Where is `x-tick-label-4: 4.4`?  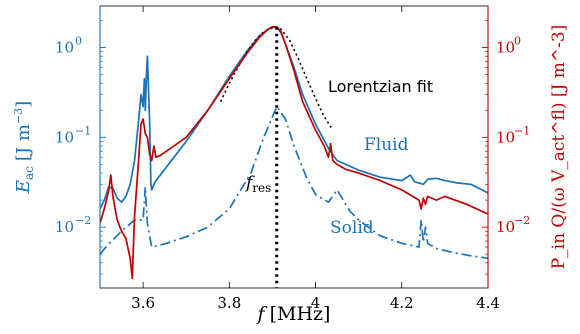 x-tick-label-4: 4.4 is located at coordinates (488, 303).